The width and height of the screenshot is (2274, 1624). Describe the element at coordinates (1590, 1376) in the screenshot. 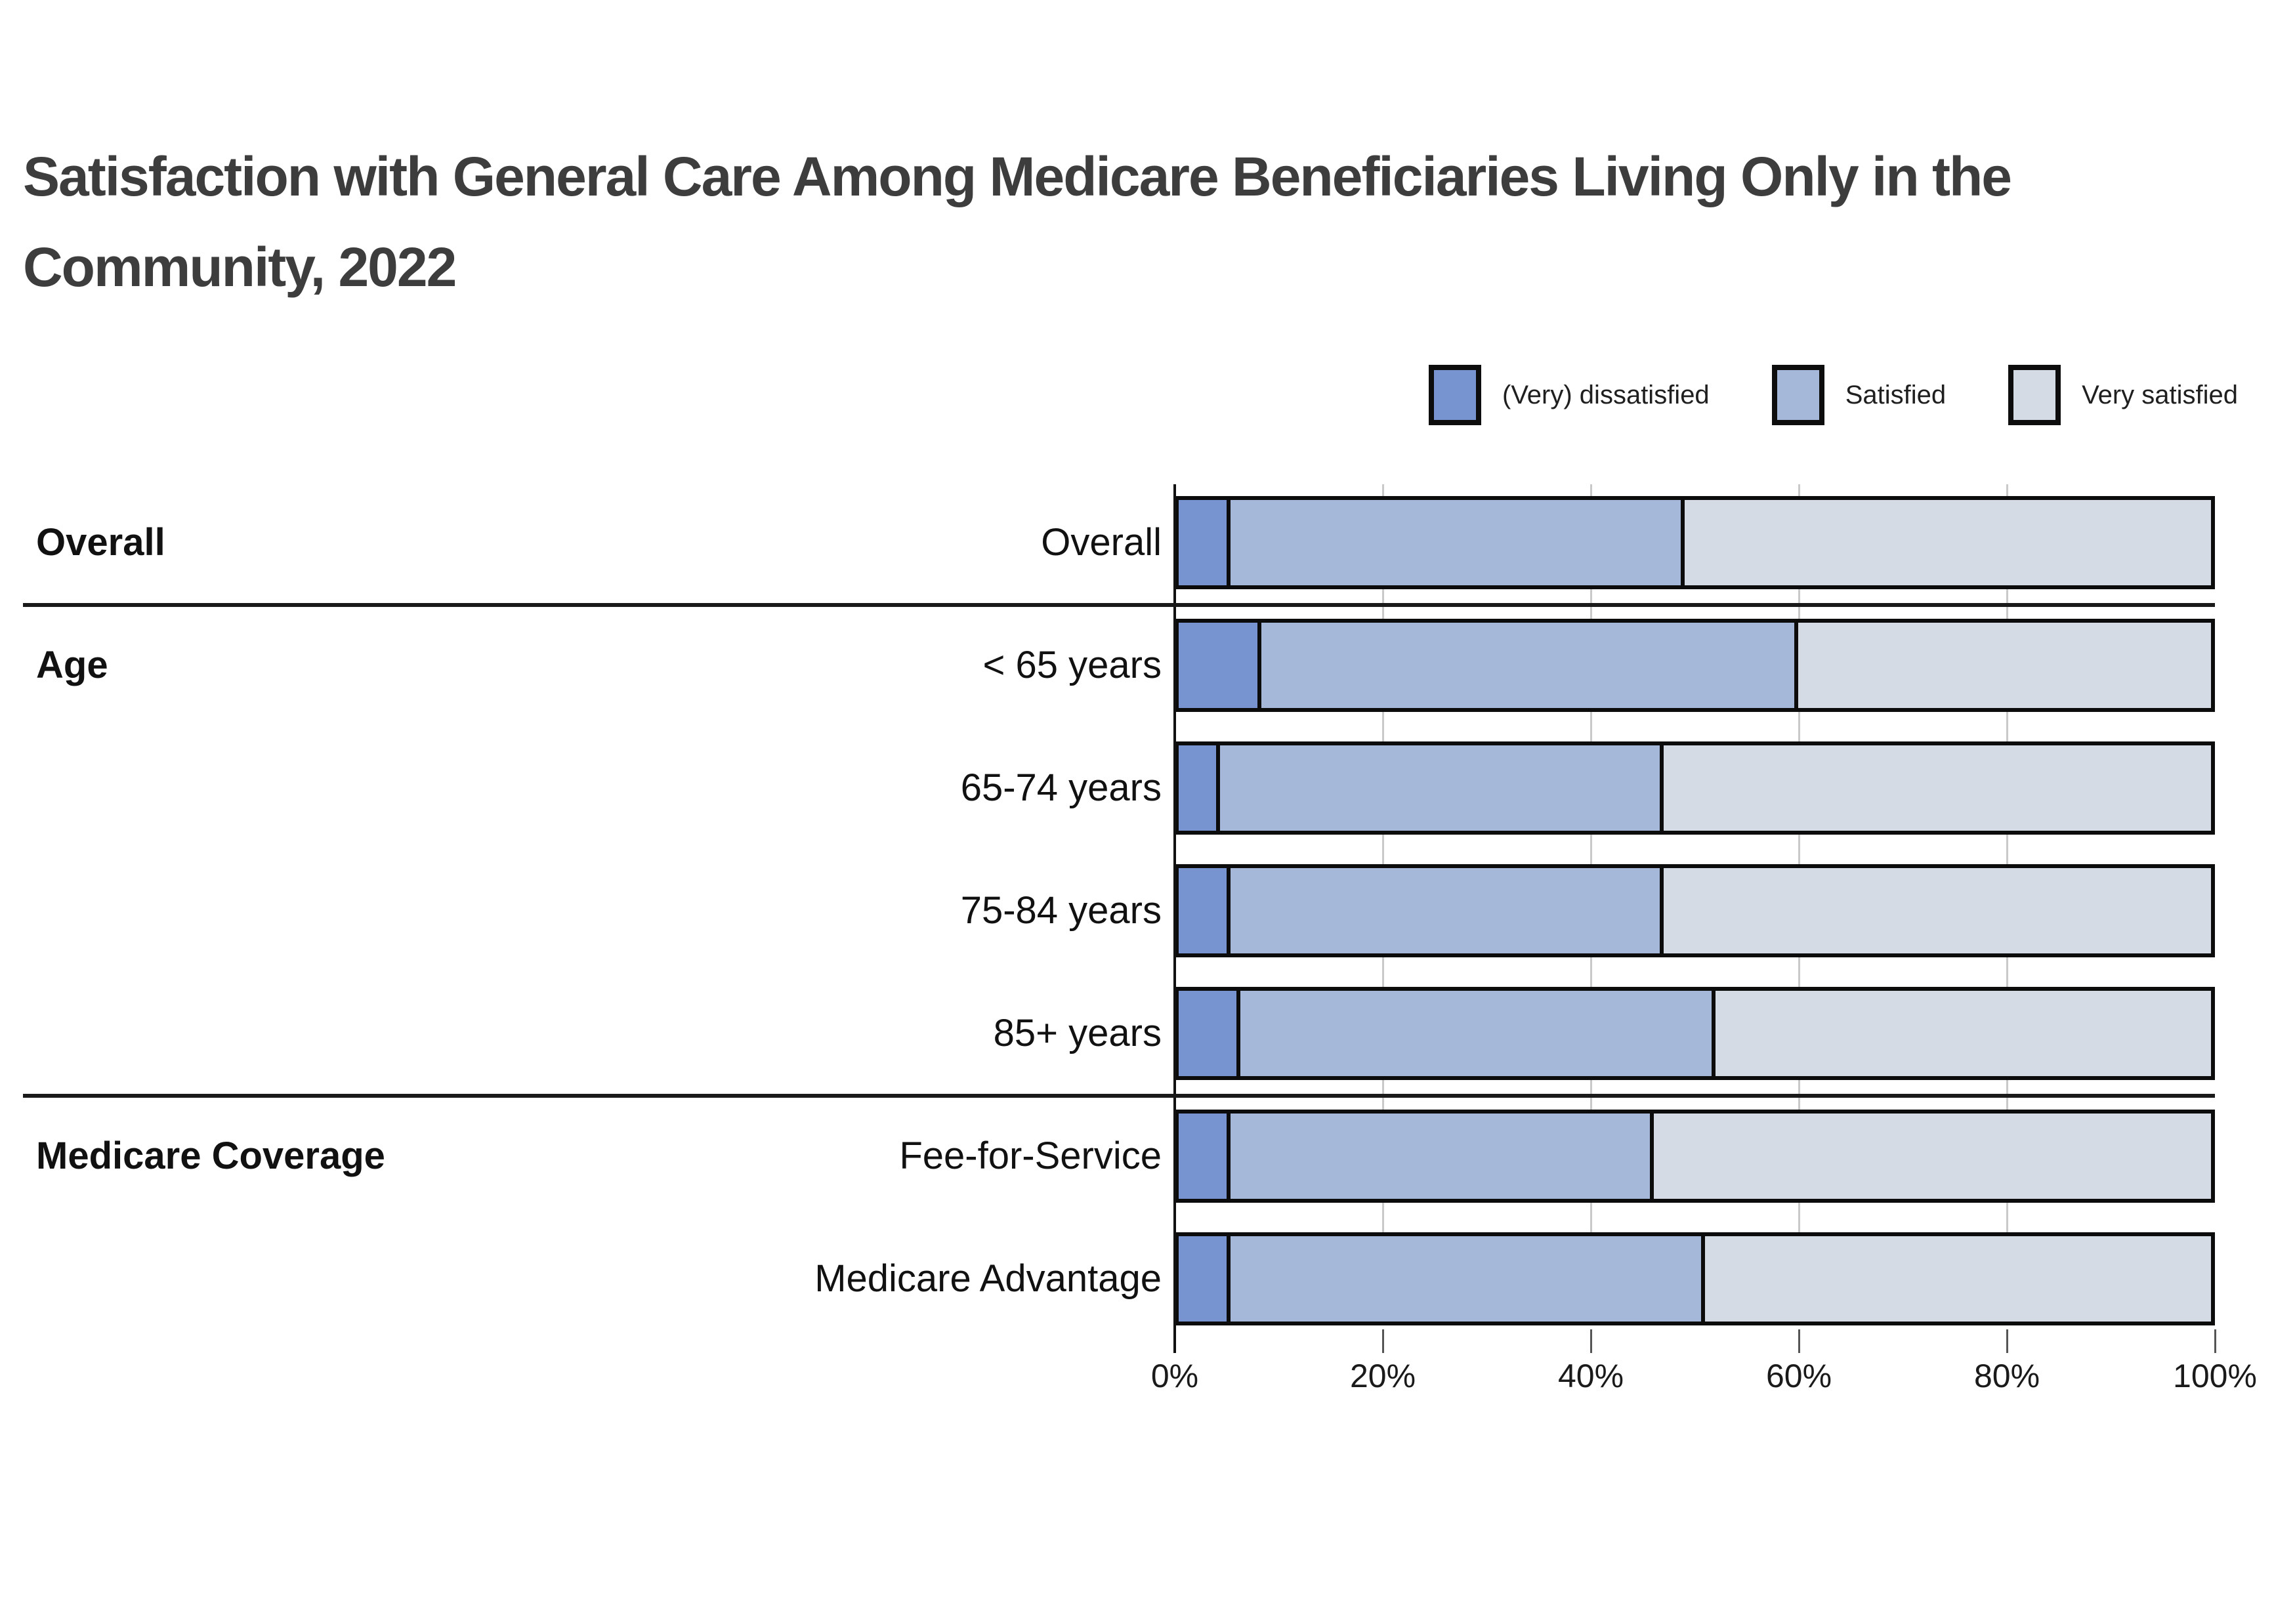

I see `x-axis-tick-label: 40%` at that location.